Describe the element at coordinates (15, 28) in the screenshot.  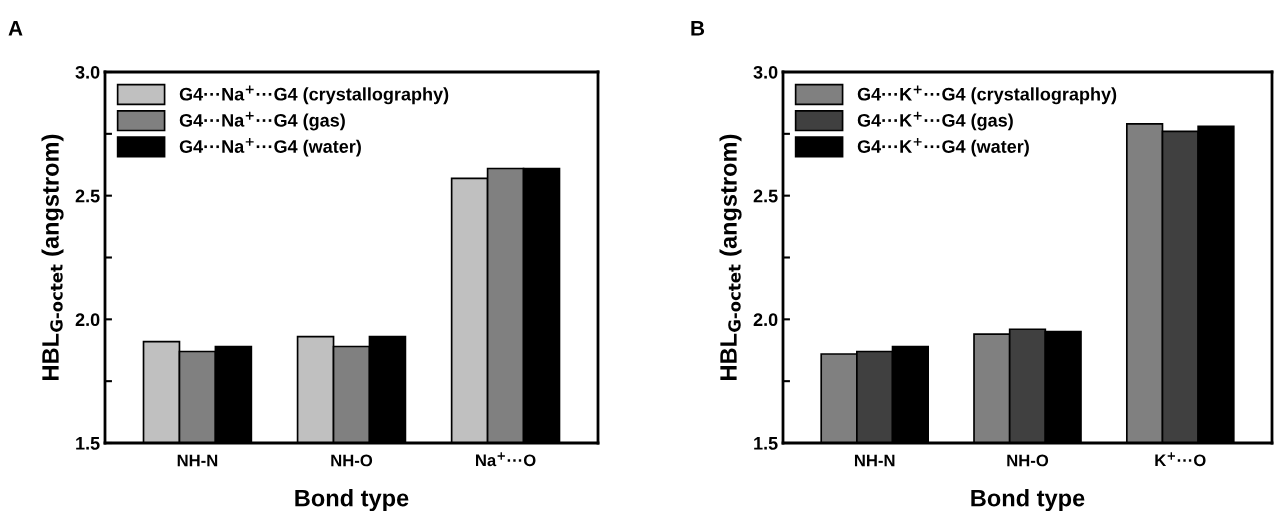
I see `text: A` at that location.